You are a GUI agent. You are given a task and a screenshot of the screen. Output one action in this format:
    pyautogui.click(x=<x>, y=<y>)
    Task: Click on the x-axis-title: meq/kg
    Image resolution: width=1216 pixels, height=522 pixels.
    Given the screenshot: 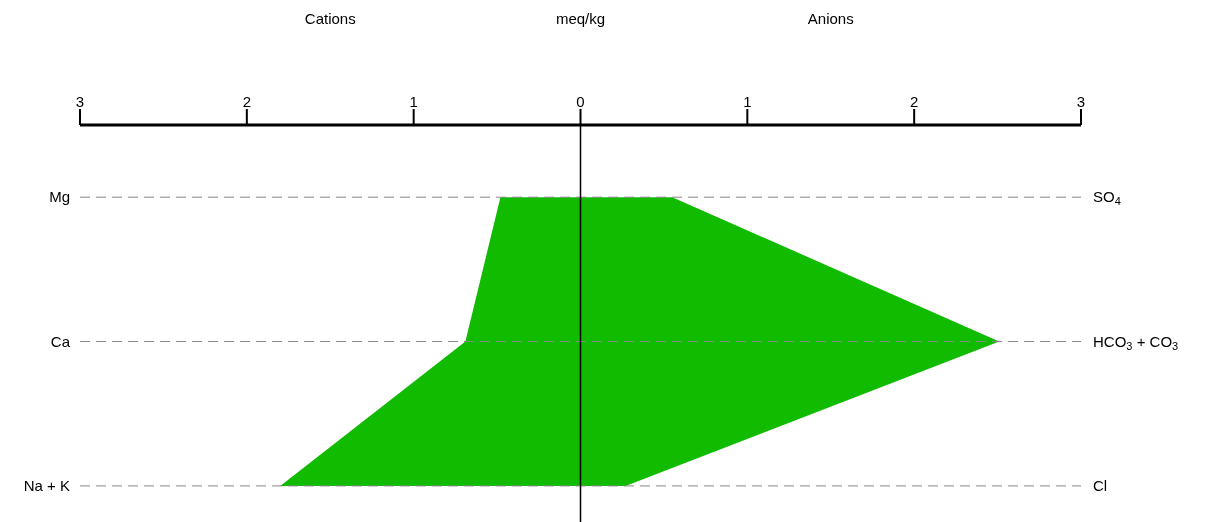 What is the action you would take?
    pyautogui.click(x=580, y=18)
    